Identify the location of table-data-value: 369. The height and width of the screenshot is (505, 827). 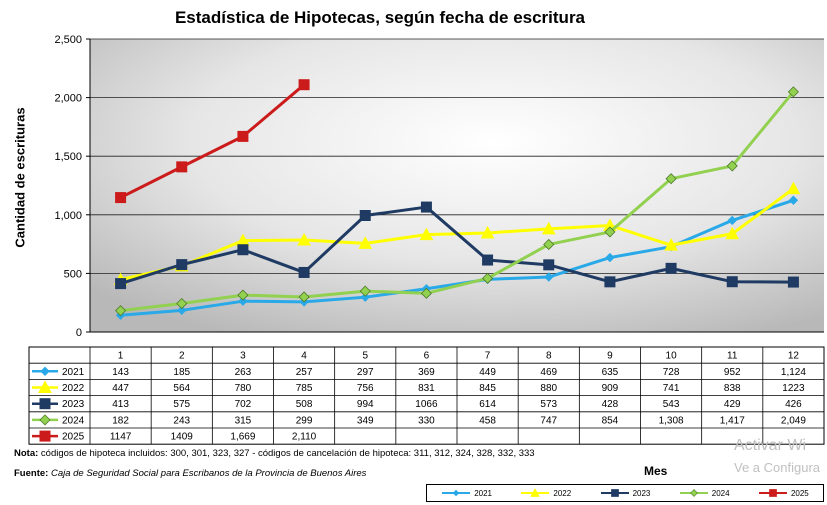
(426, 372).